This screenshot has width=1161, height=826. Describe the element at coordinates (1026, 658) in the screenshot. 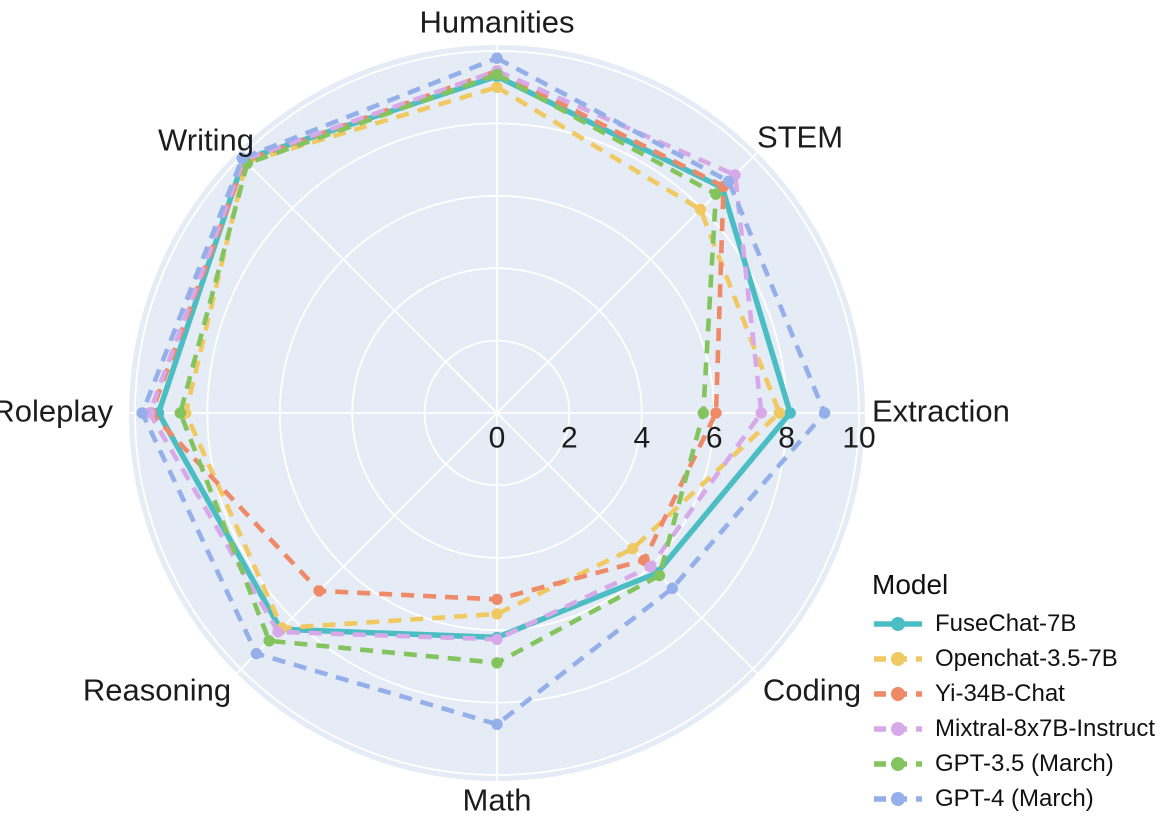

I see `legend-label-openchat-3-5-7b: Openchat-3.5-7B` at that location.